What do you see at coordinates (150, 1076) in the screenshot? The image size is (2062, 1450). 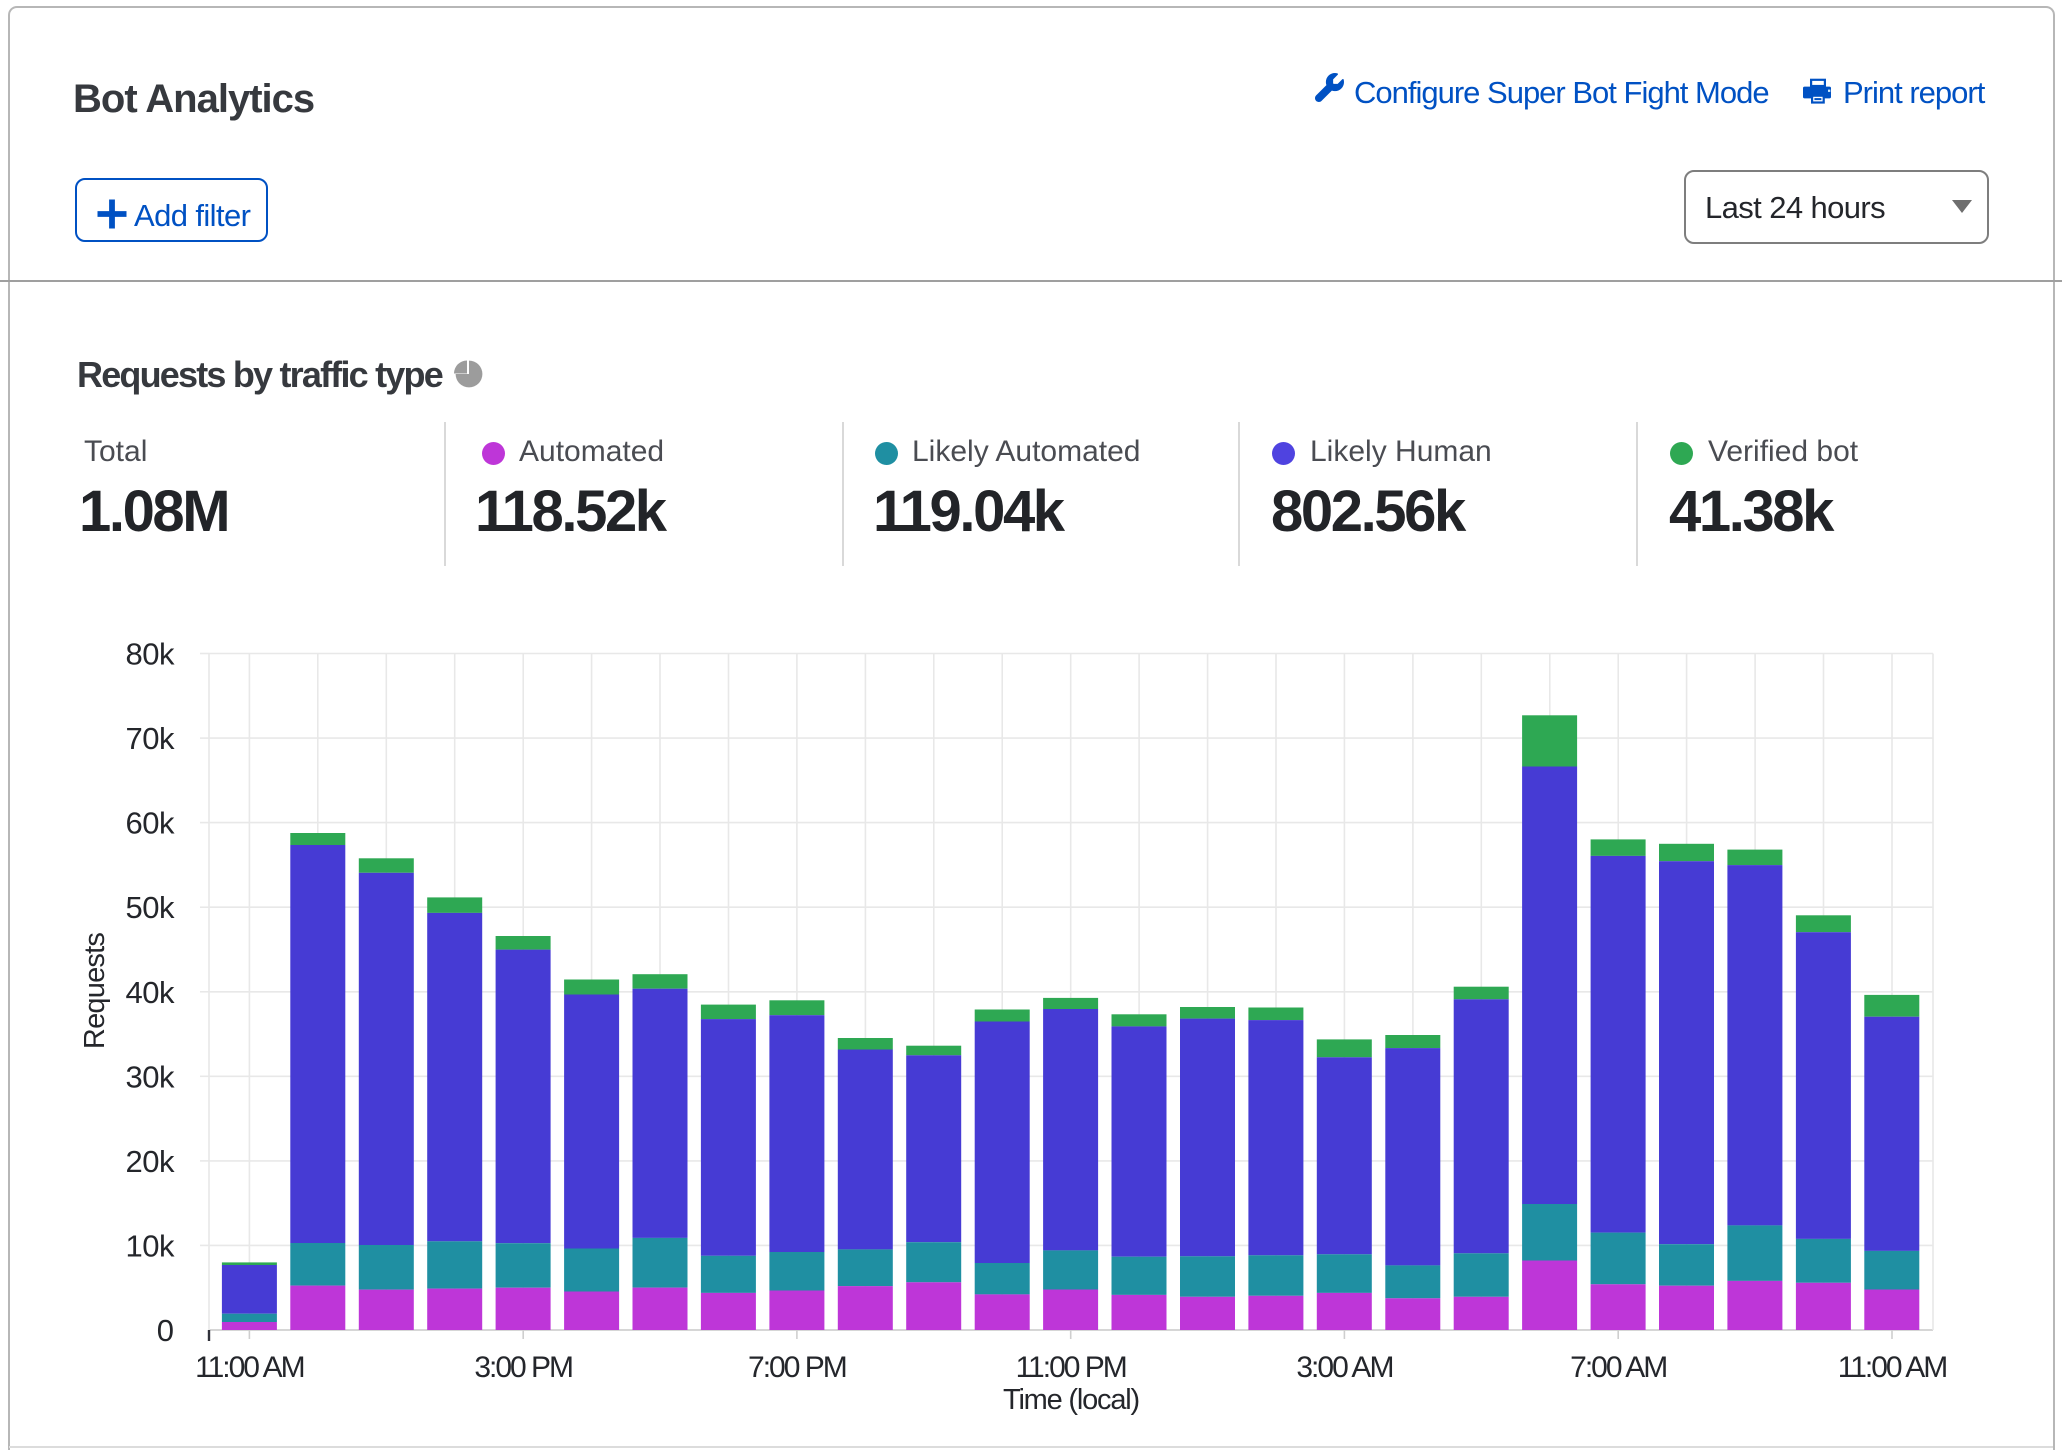 I see `svg-text: 30k` at bounding box center [150, 1076].